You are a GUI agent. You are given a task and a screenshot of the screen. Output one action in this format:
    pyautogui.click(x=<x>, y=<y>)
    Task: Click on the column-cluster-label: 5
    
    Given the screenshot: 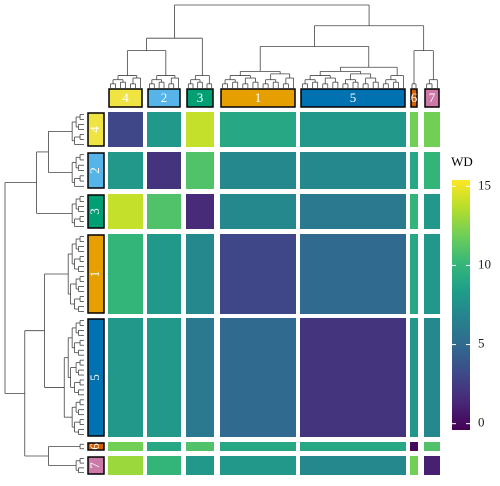 What is the action you would take?
    pyautogui.click(x=353, y=97)
    